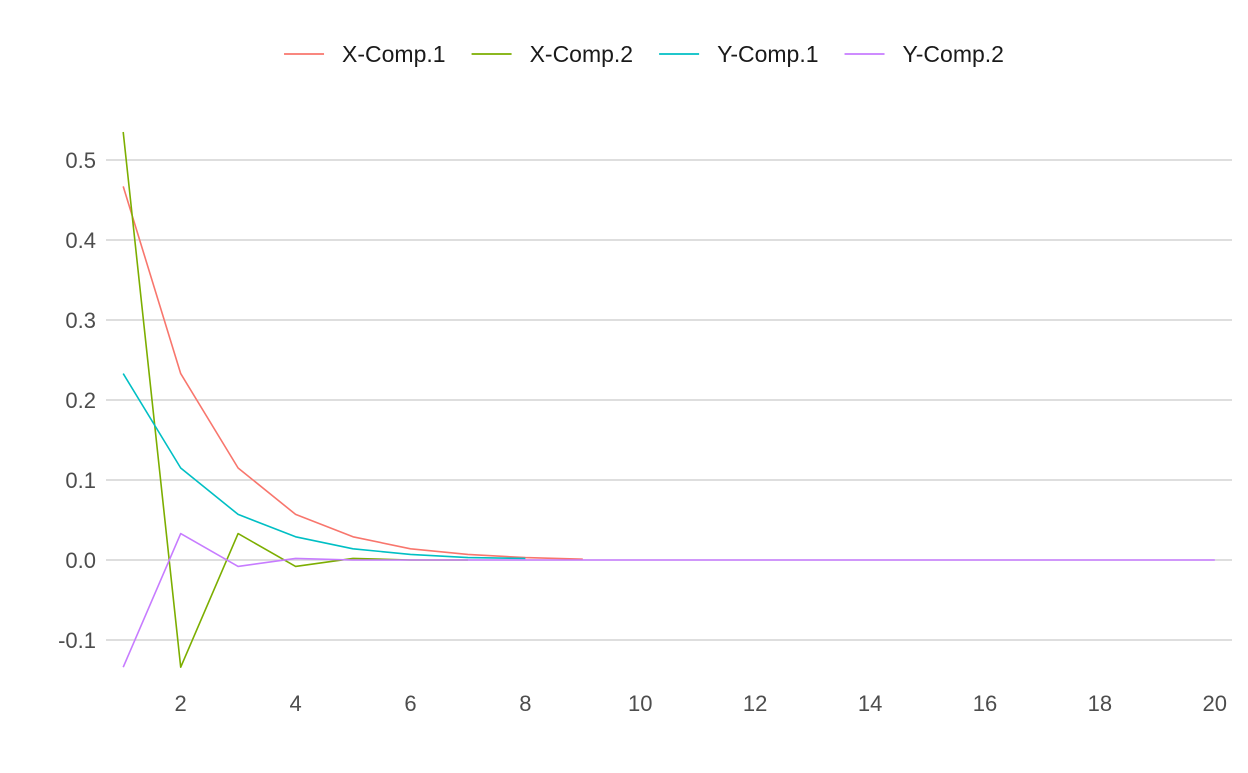 This screenshot has width=1248, height=773. I want to click on y-axis: -0.1 0.0 0.1 0.2 0.3 0.4 0.5, so click(77, 400).